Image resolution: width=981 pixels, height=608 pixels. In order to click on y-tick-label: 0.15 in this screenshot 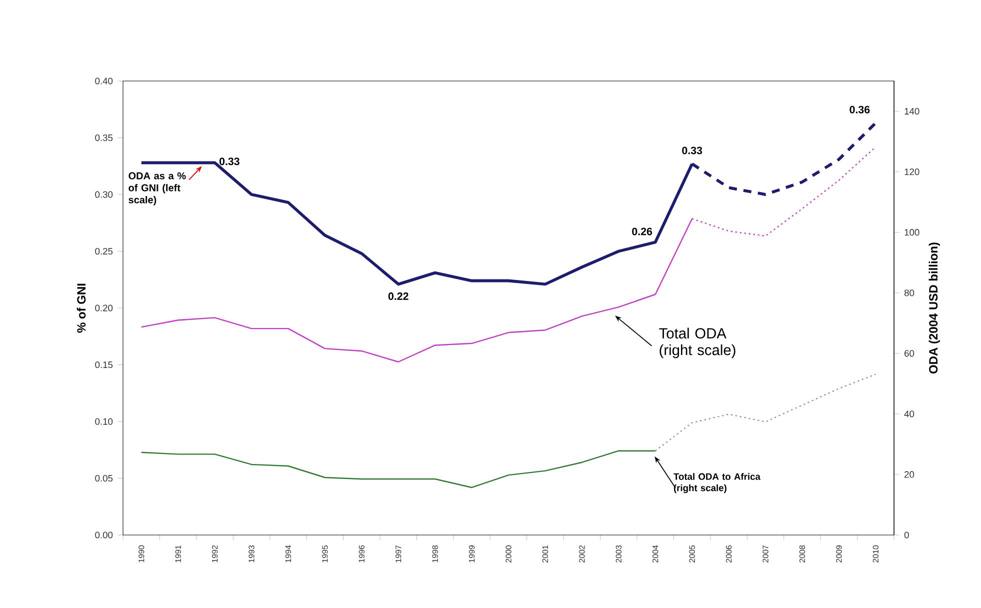, I will do `click(104, 364)`.